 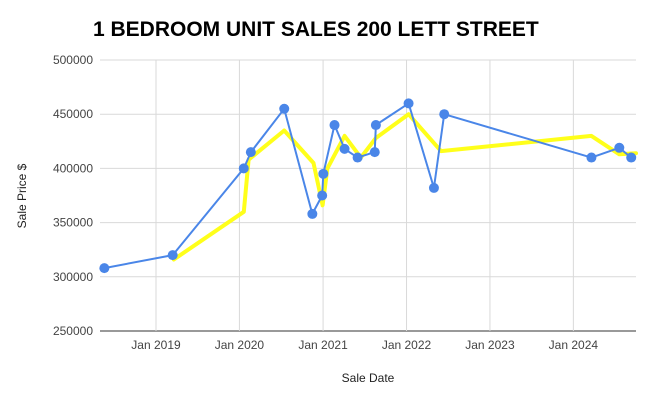 I want to click on x-tick-label: Jan 2024, so click(x=574, y=345).